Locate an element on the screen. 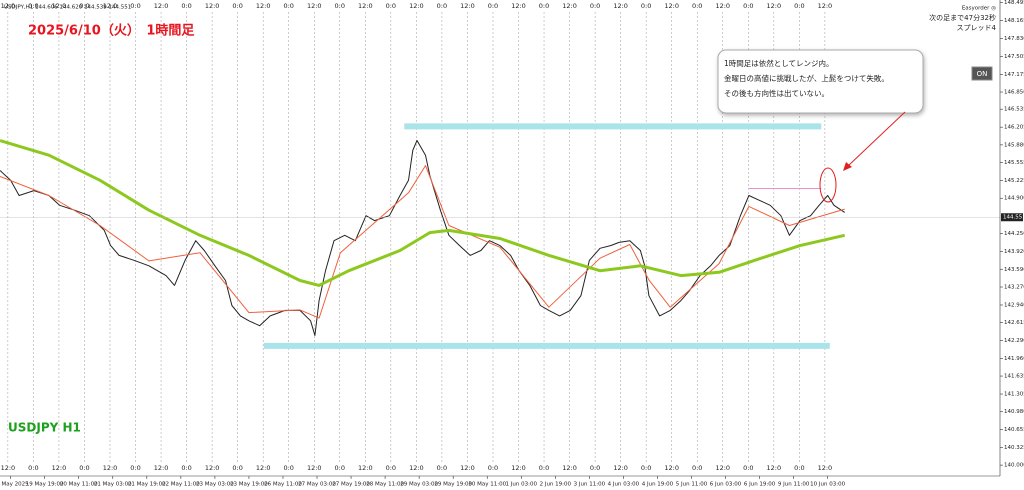 Image resolution: width=1024 pixels, height=490 pixels. y-tick-label: 140.655 is located at coordinates (1014, 430).